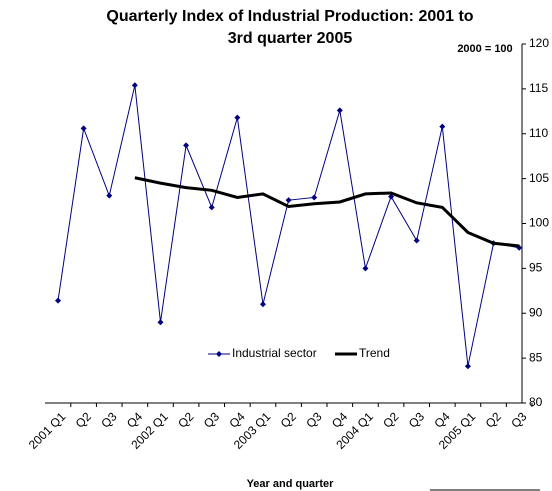 This screenshot has width=552, height=491. Describe the element at coordinates (374, 353) in the screenshot. I see `legend-label: Trend` at that location.